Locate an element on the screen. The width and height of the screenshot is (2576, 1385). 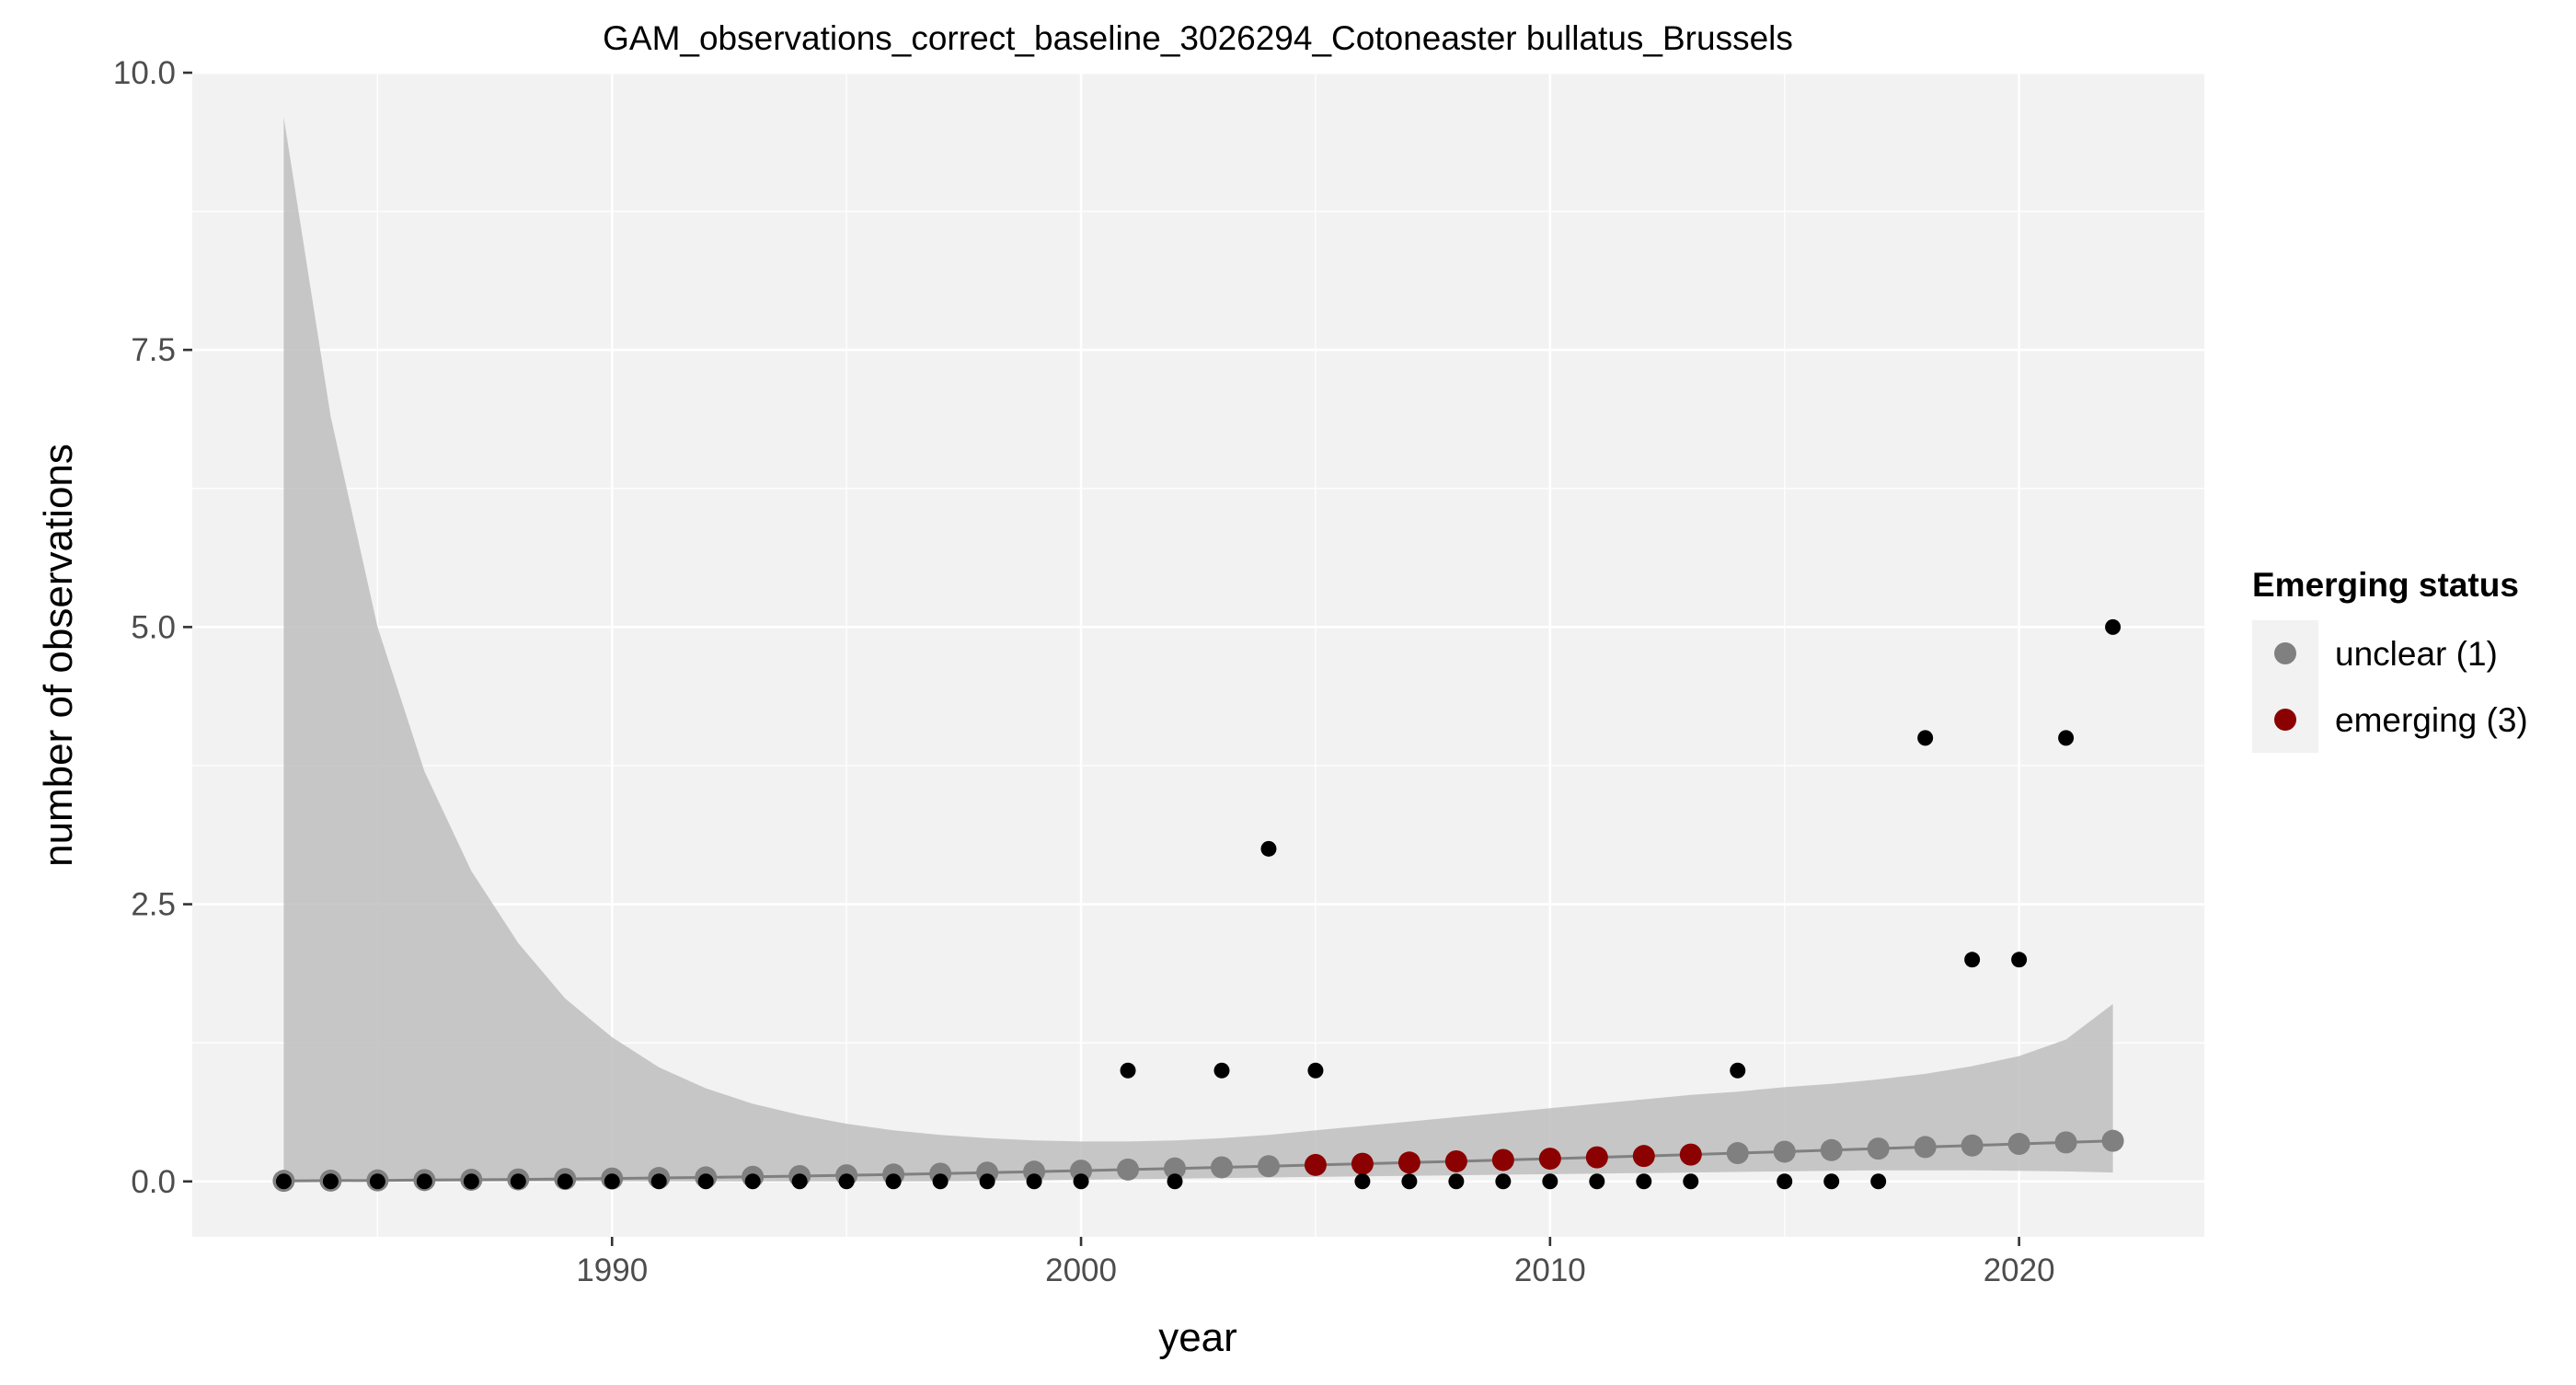
y-axis-title: number of observations is located at coordinates (58, 655).